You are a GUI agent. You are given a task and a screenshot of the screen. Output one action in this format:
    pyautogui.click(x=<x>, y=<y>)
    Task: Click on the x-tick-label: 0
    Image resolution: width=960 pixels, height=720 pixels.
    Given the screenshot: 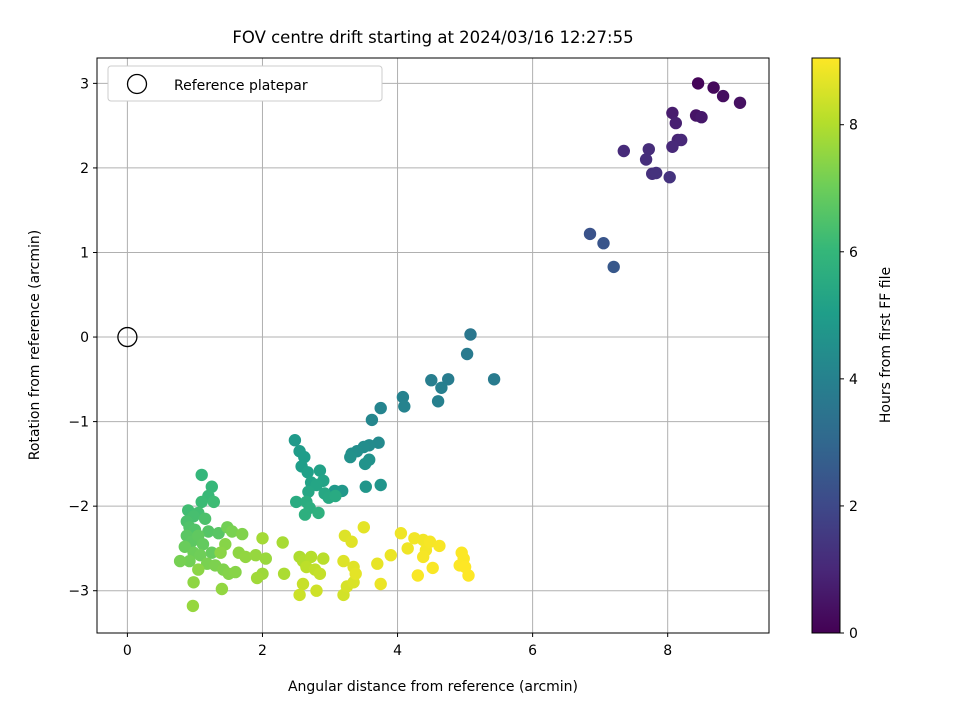 What is the action you would take?
    pyautogui.click(x=127, y=651)
    